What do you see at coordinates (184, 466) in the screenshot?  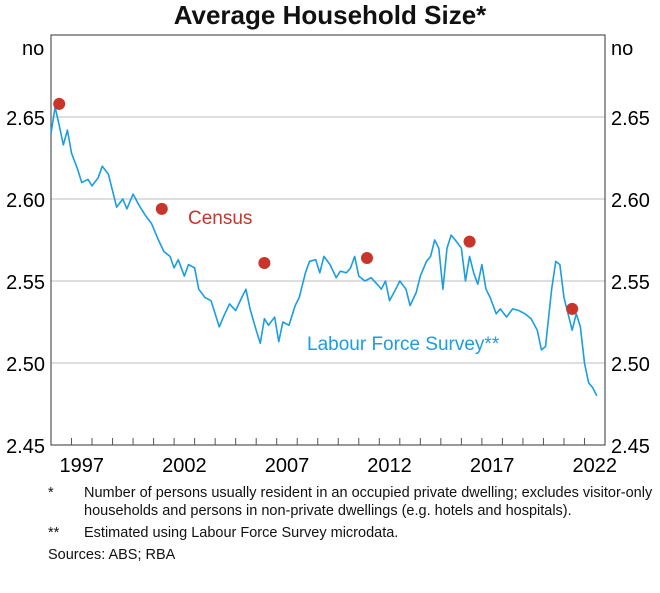 I see `x-tick-label: 2002` at bounding box center [184, 466].